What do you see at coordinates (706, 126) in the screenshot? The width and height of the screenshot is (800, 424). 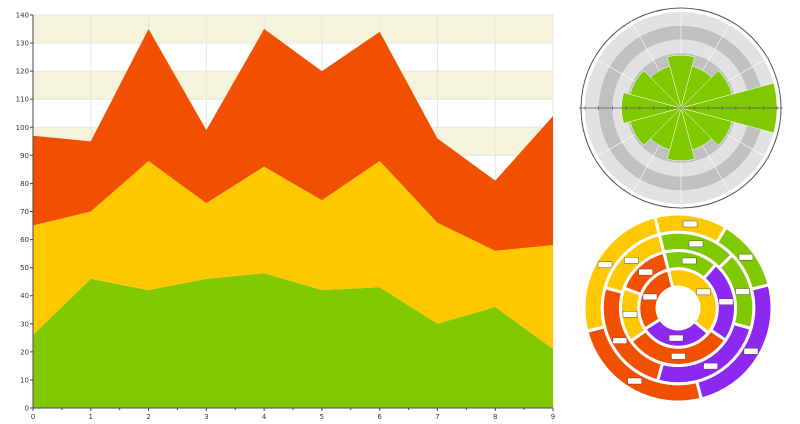 I see `polar-bar-120deg` at bounding box center [706, 126].